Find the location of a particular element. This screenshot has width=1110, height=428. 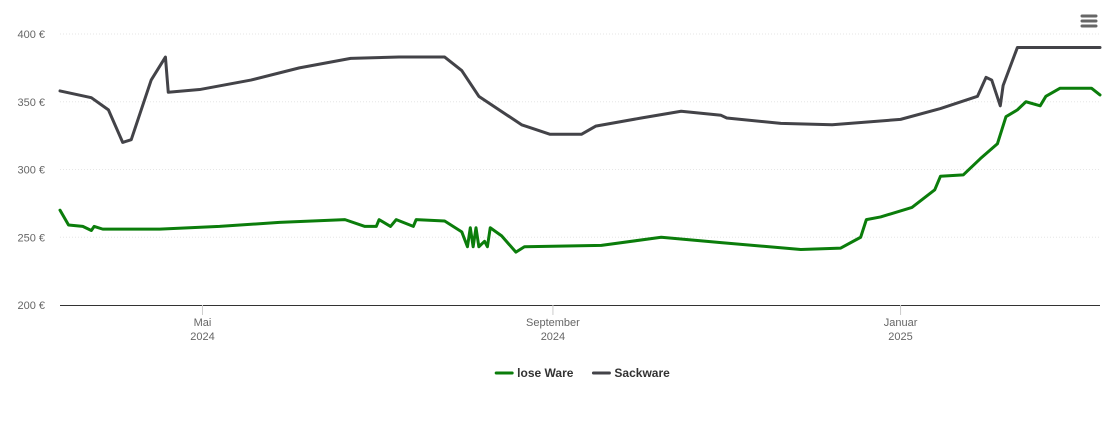

y-tick-label: 400 € is located at coordinates (31, 35).